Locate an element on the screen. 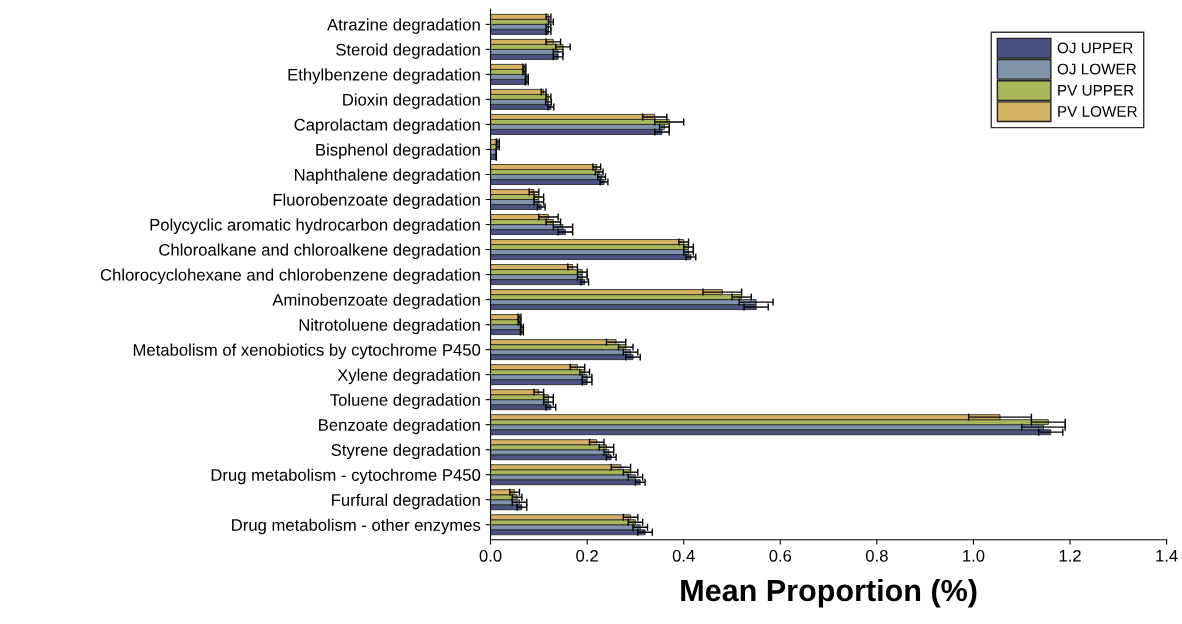 This screenshot has height=624, width=1182. y-tick-label: Ethylbenzene degradation is located at coordinates (384, 76).